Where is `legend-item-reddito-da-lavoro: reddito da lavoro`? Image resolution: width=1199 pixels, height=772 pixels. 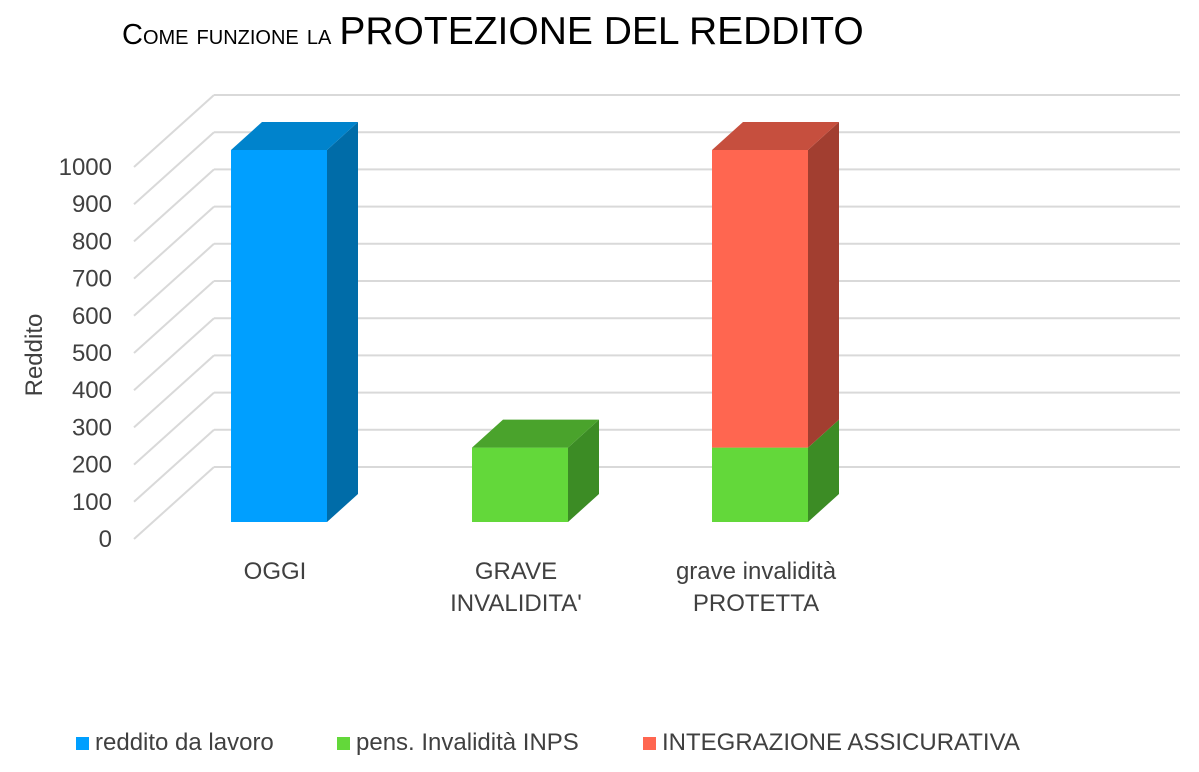
legend-item-reddito-da-lavoro: reddito da lavoro is located at coordinates (175, 743).